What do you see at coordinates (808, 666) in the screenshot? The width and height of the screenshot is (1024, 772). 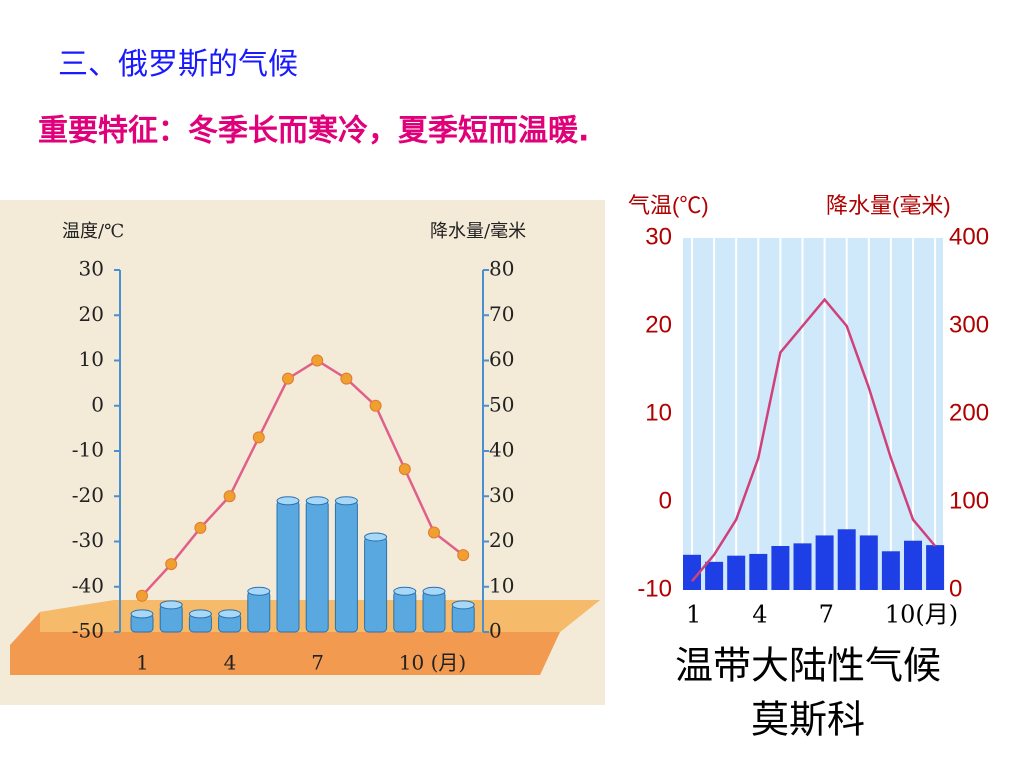 I see `caption: 温带大陆性气候` at bounding box center [808, 666].